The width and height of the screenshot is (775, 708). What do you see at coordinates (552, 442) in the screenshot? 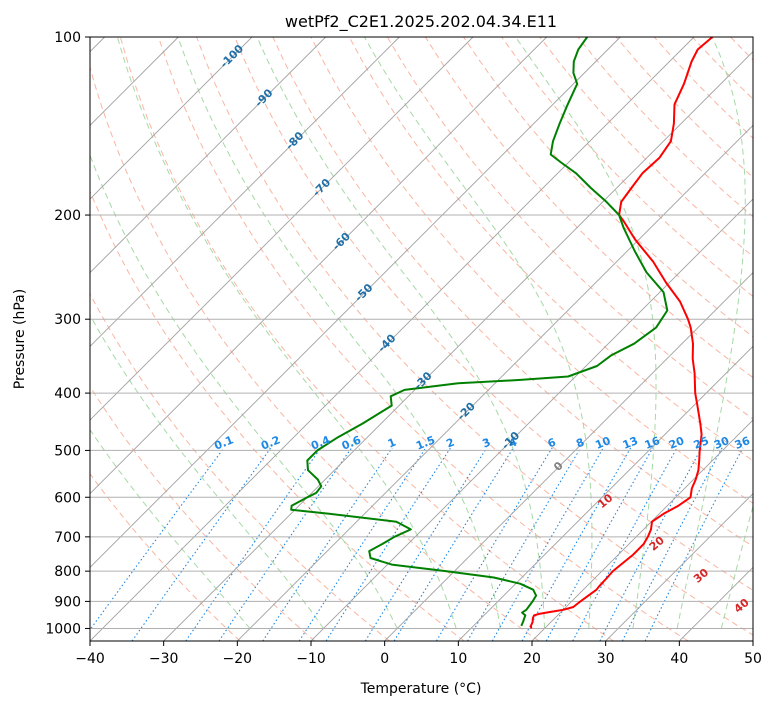
I see `mixing-ratio-label: 6` at bounding box center [552, 442].